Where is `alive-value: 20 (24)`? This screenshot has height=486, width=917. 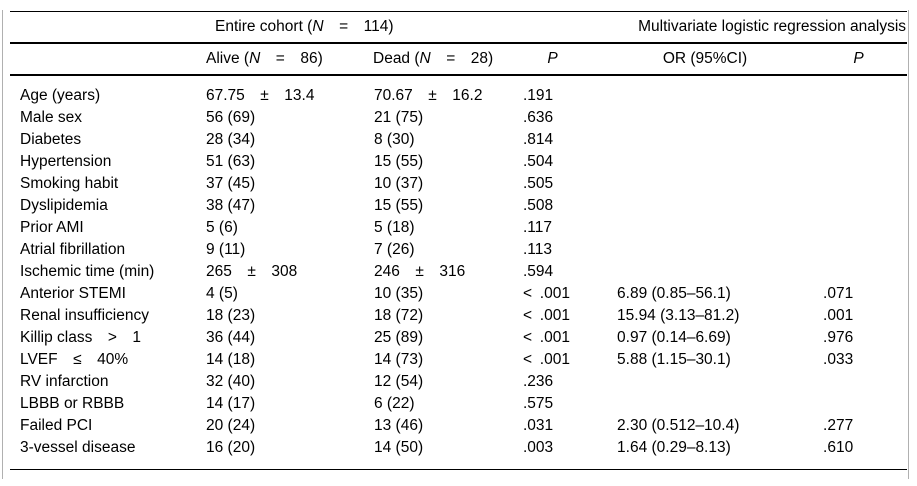
alive-value: 20 (24) is located at coordinates (231, 425).